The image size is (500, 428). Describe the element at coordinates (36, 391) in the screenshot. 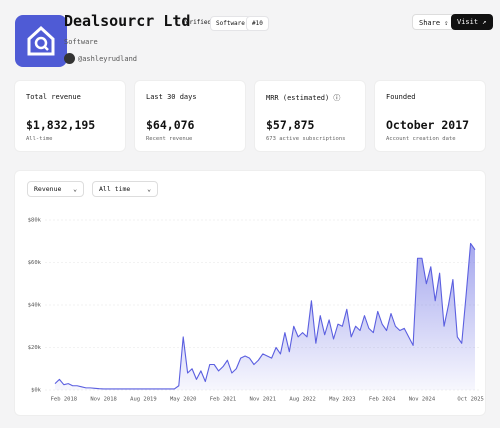

I see `y-tick-label: $0k` at that location.